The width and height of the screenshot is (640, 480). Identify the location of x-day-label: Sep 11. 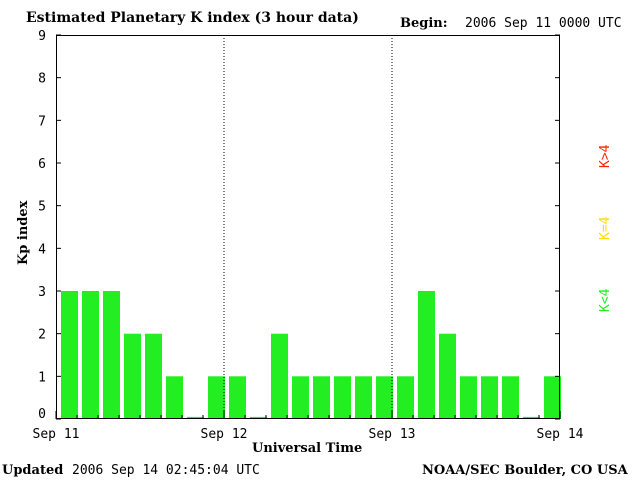
(56, 434).